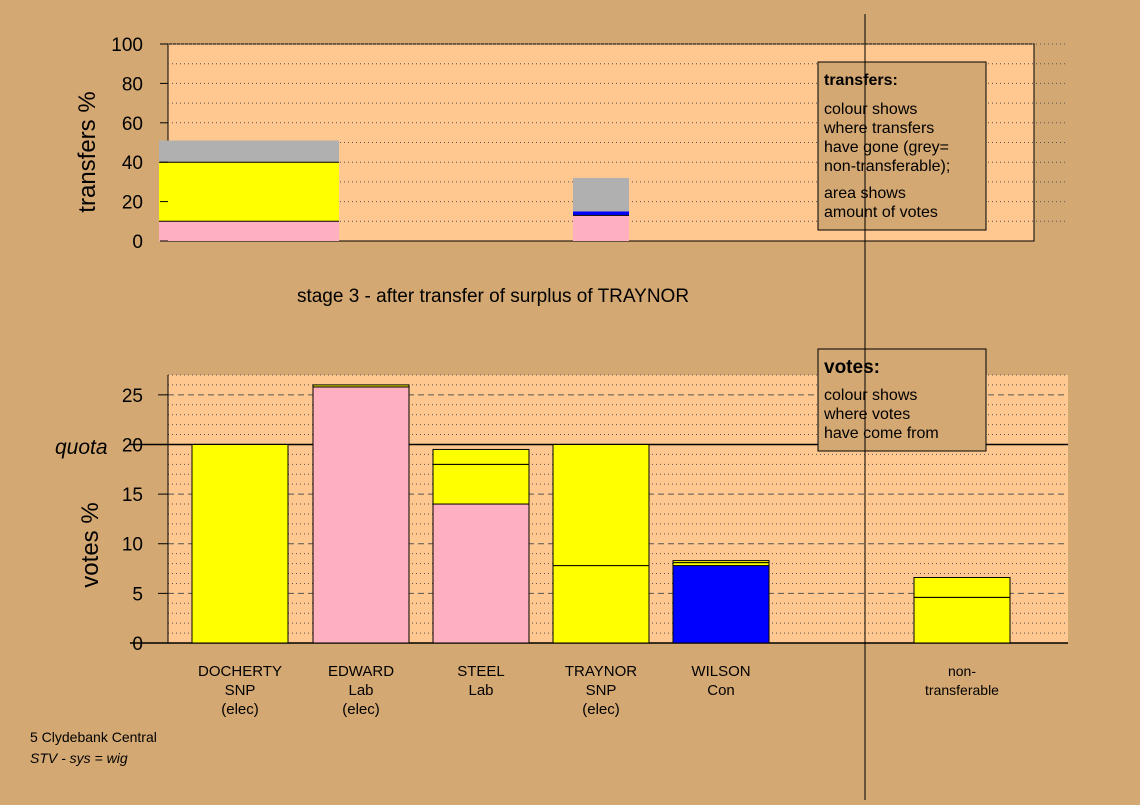  Describe the element at coordinates (887, 166) in the screenshot. I see `transfers-legend-line: non-transferable);` at that location.